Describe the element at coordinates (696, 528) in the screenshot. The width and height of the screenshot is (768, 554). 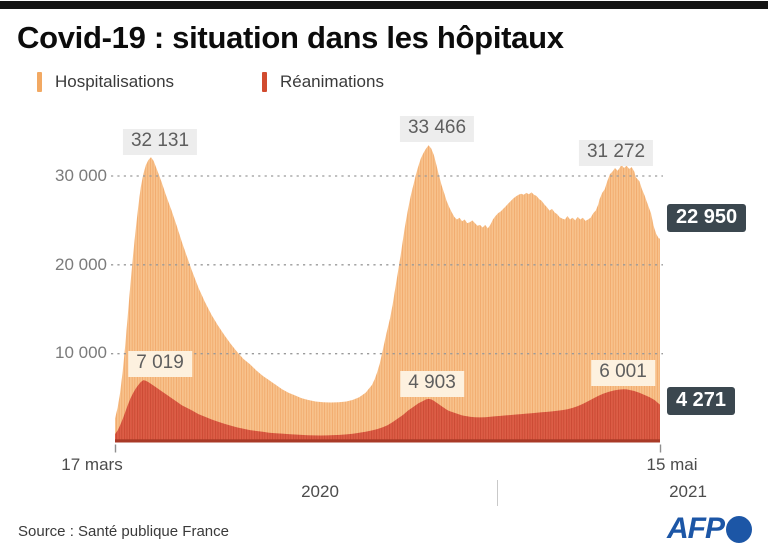
I see `afp-logo-text: AFP` at that location.